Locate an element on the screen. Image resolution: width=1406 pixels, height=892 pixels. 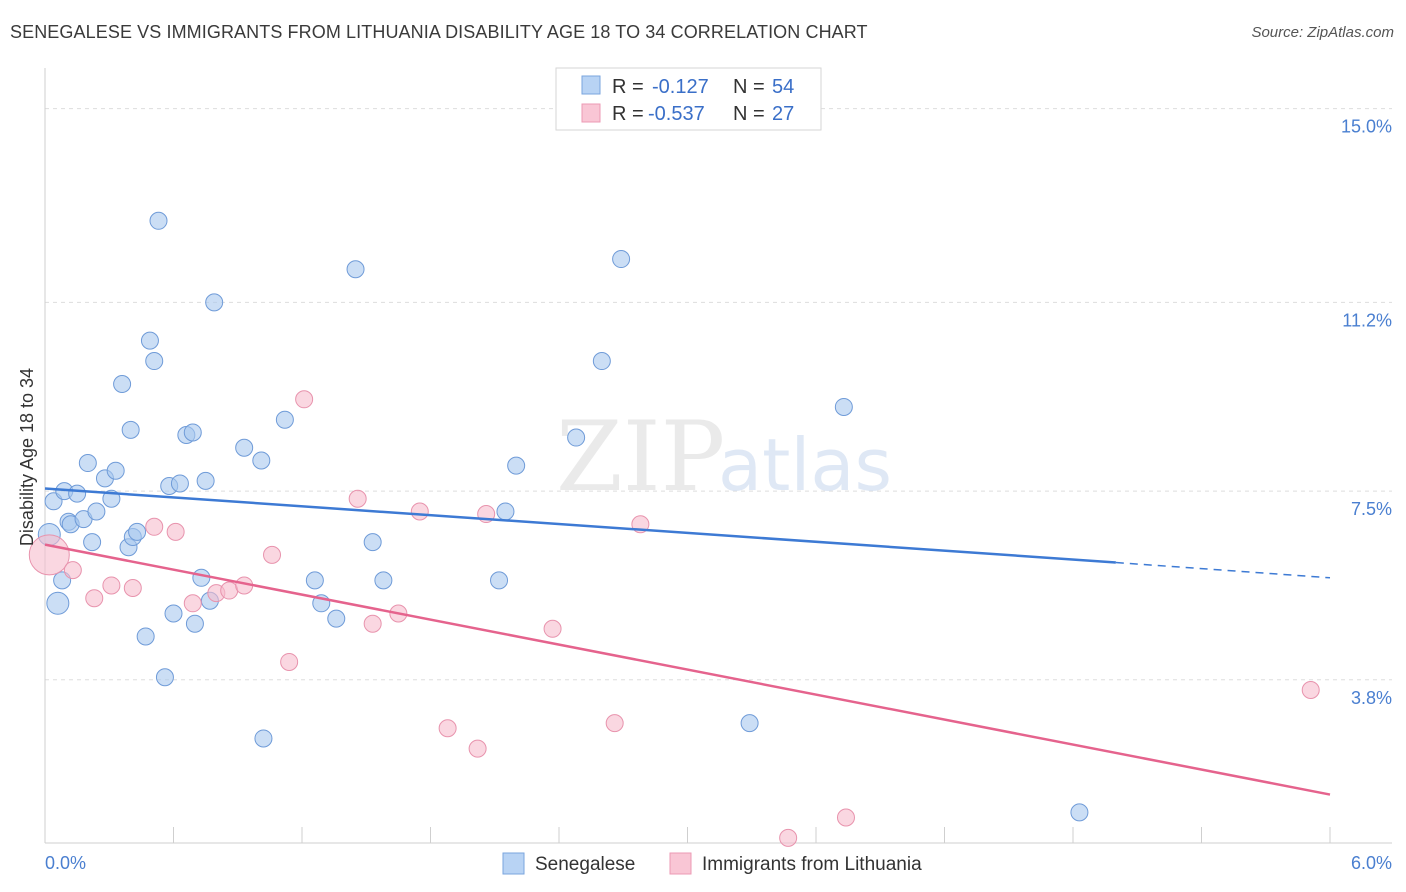
chart-source: Source: ZipAtlas.com is located at coordinates (1322, 32).